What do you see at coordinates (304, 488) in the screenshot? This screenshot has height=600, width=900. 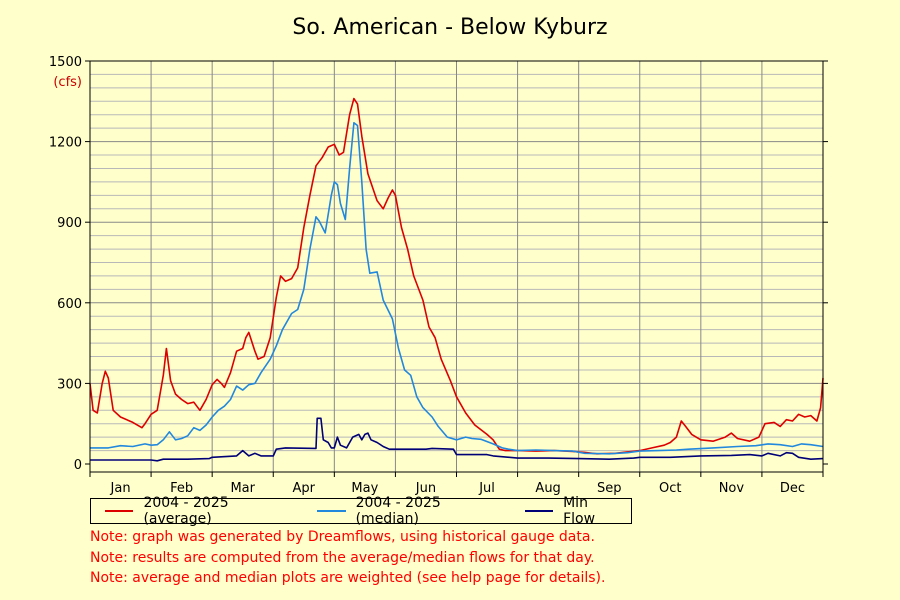 I see `x-tick-label: Apr` at bounding box center [304, 488].